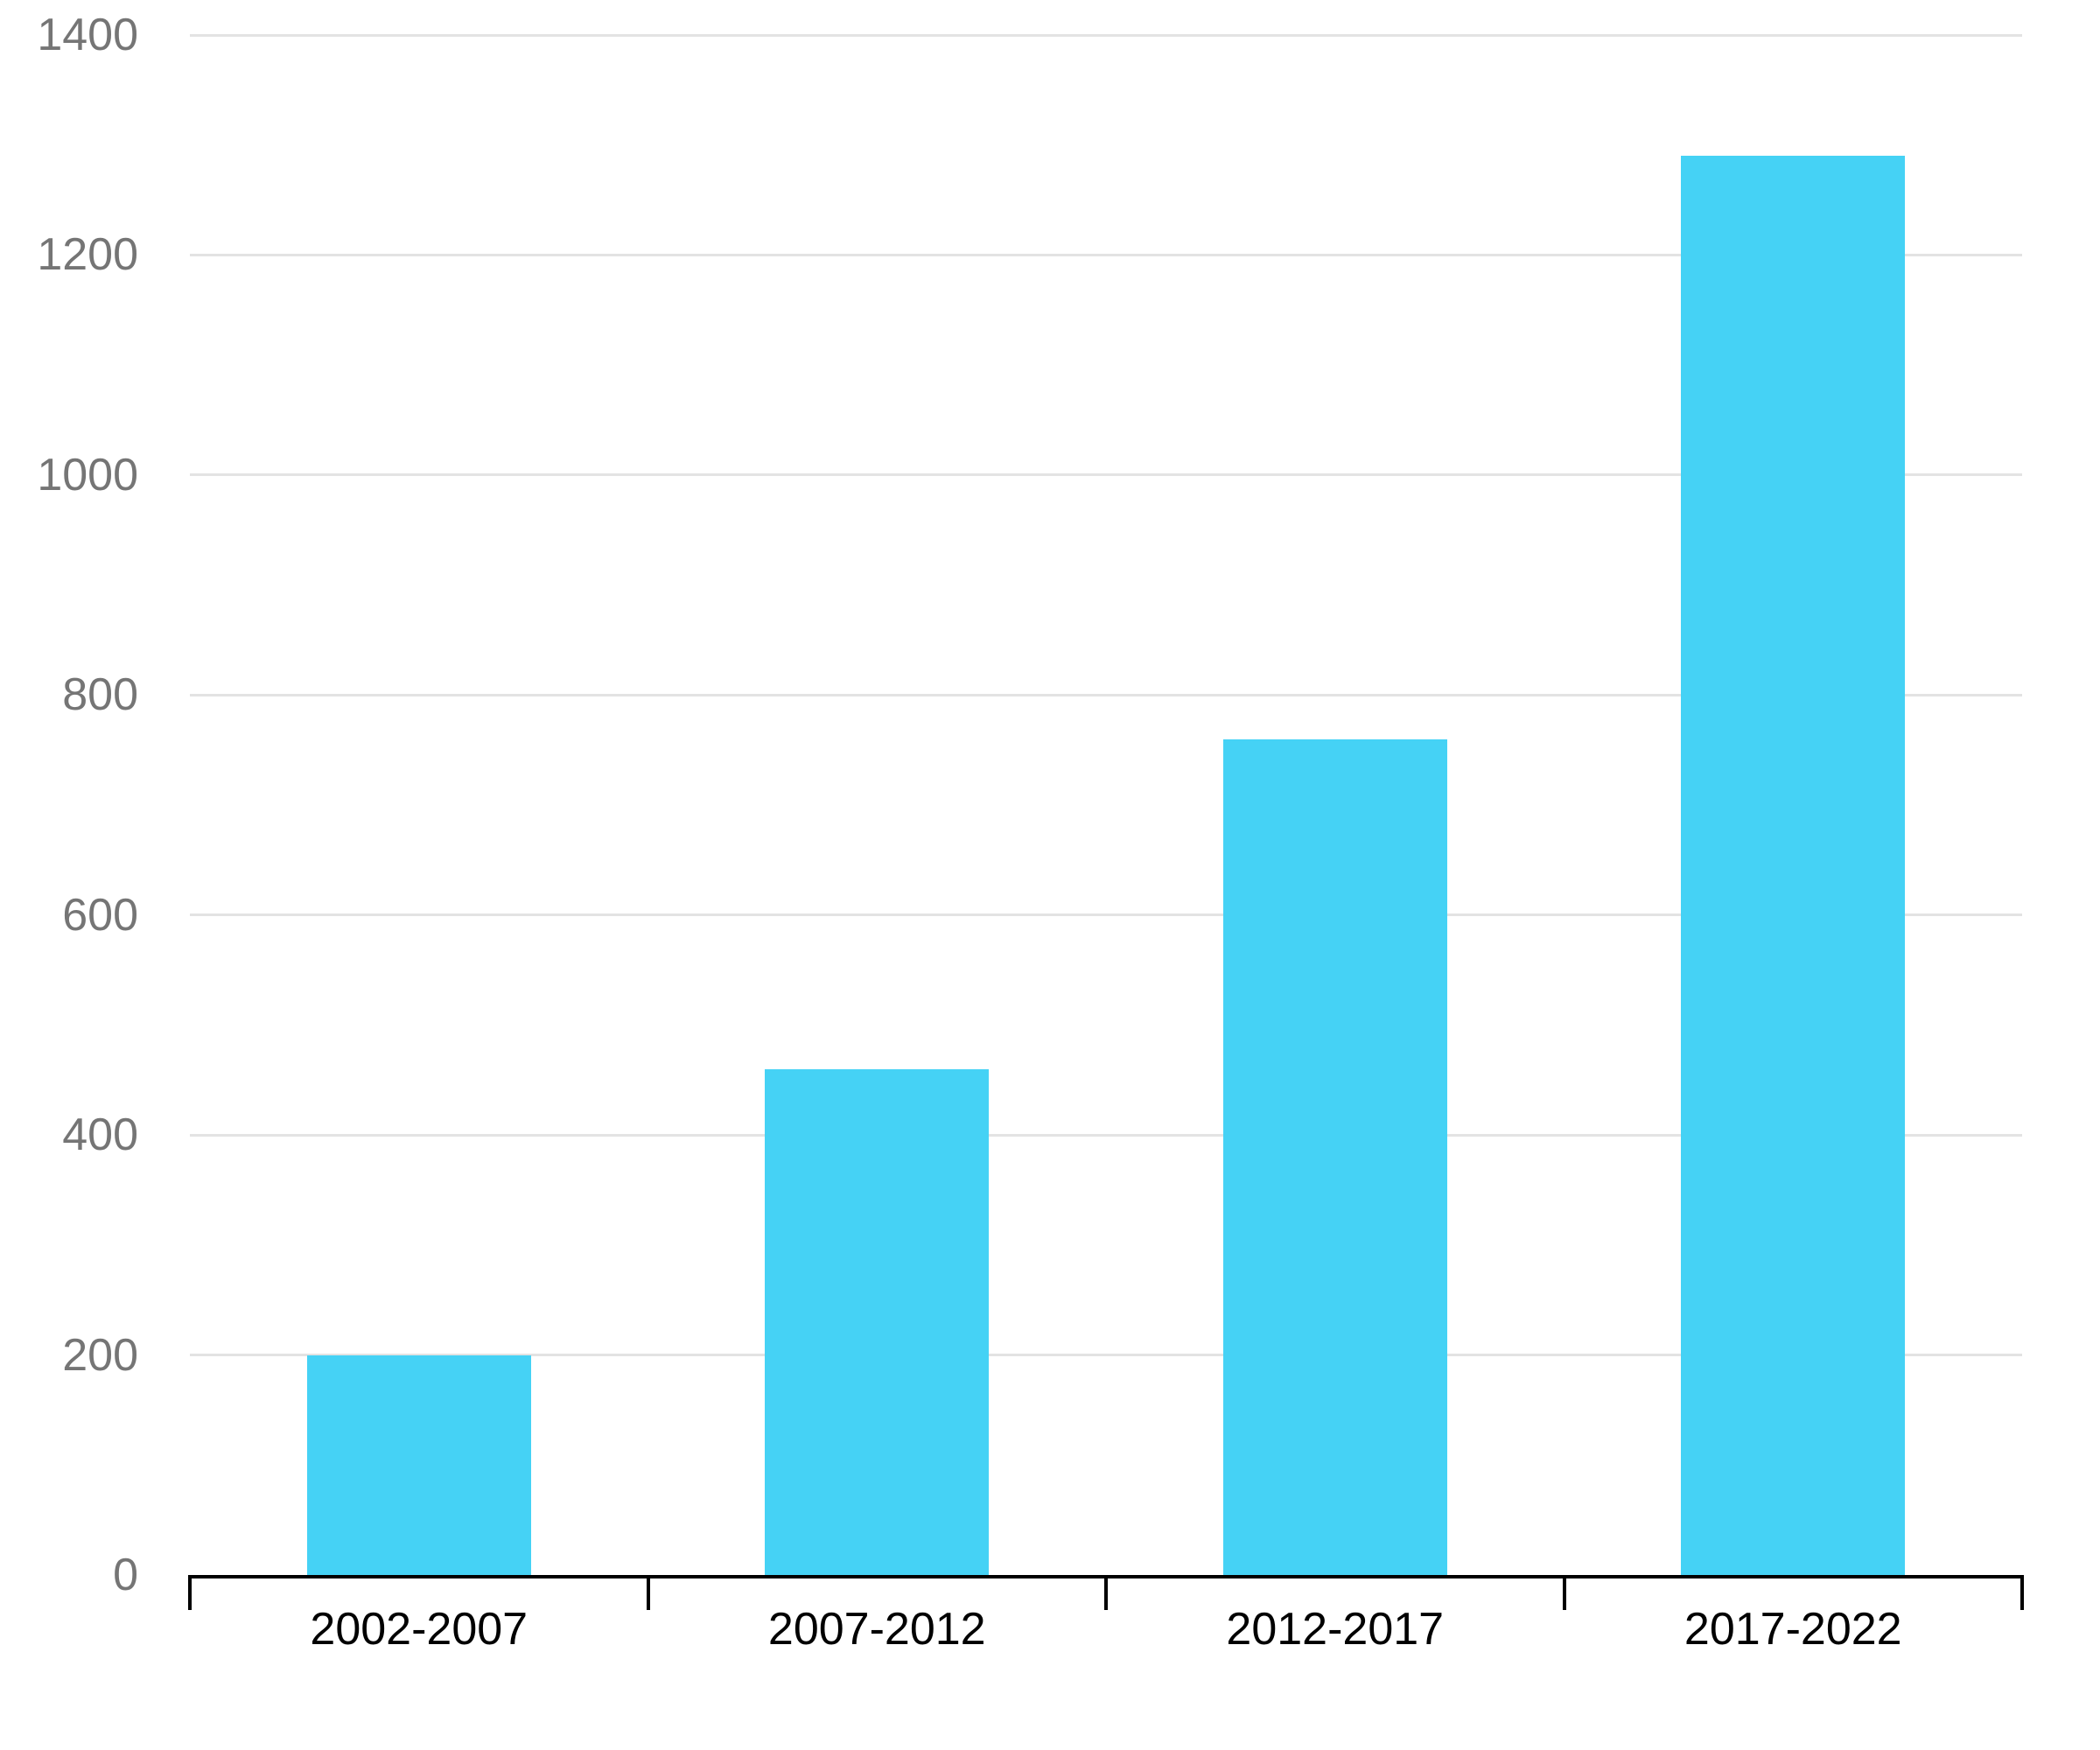 The image size is (2100, 1750). Describe the element at coordinates (87, 35) in the screenshot. I see `y-tick-label: 1400` at that location.